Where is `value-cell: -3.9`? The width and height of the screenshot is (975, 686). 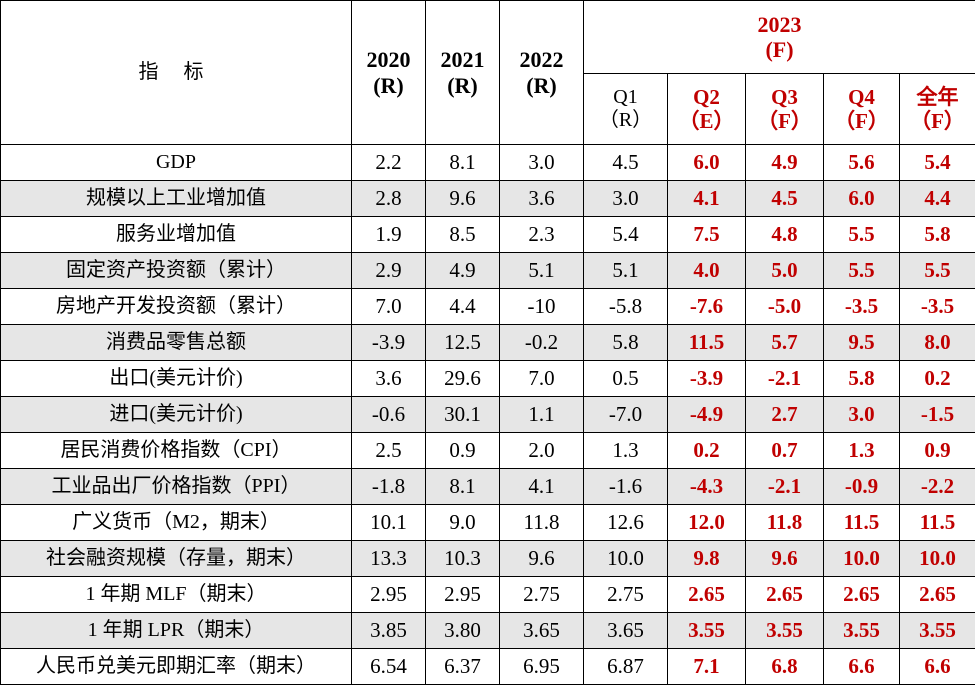 value-cell: -3.9 is located at coordinates (388, 342).